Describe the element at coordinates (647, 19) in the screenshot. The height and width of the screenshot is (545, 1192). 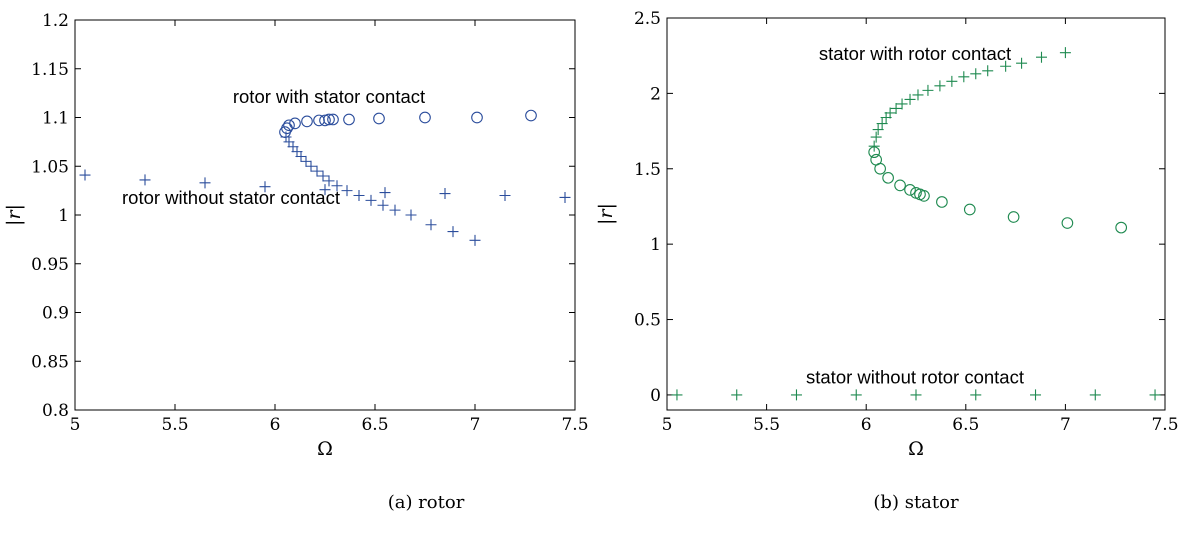
I see `y-tick-label: 2.5` at that location.